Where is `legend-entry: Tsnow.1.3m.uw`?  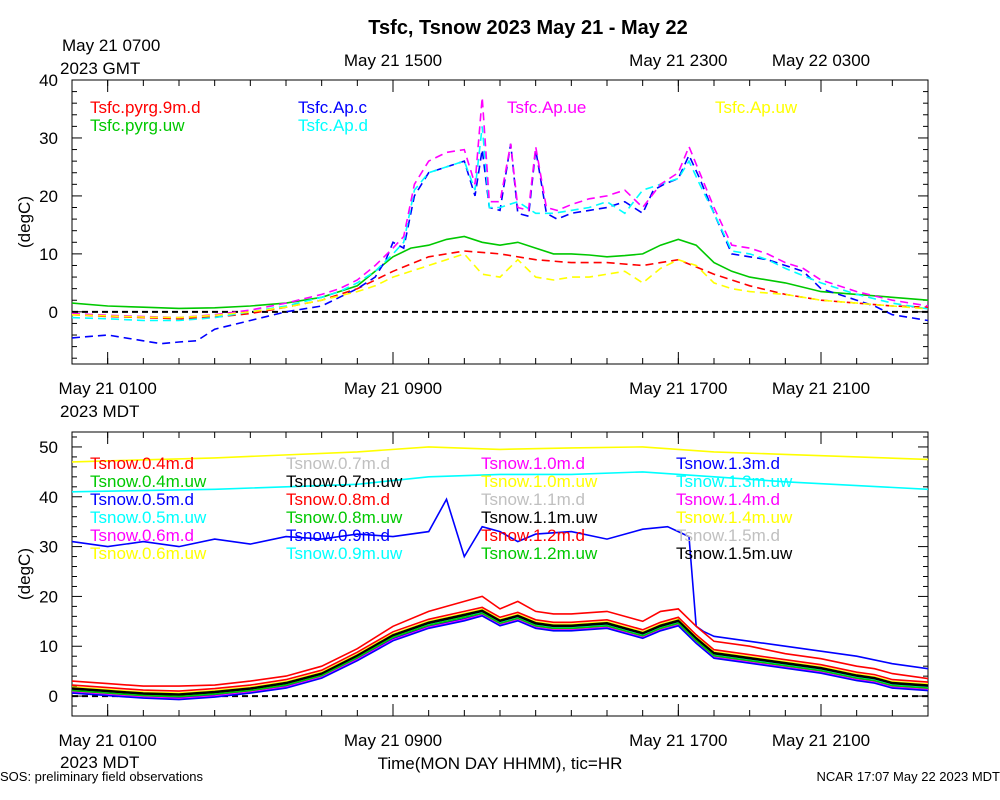 legend-entry: Tsnow.1.3m.uw is located at coordinates (734, 481).